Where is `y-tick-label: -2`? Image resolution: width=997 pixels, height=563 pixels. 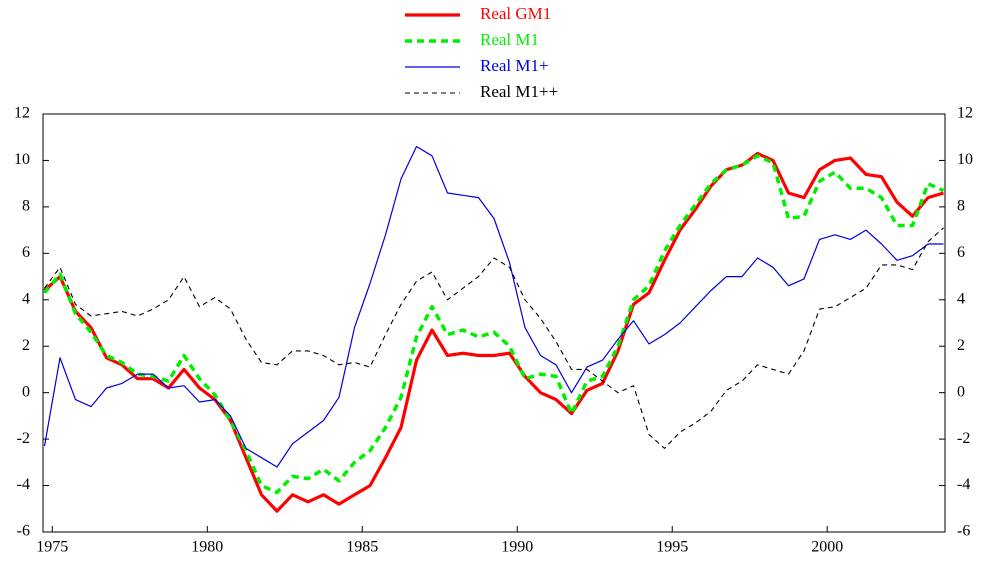 y-tick-label: -2 is located at coordinates (23, 438).